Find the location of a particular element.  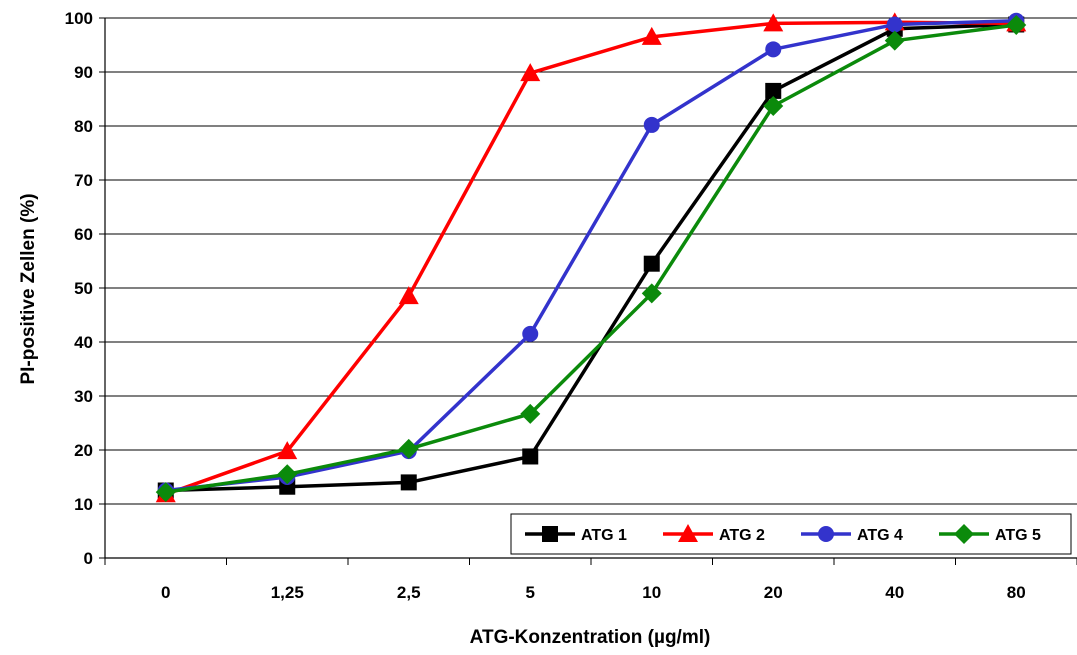

x-tick-label: 80 is located at coordinates (1016, 592).